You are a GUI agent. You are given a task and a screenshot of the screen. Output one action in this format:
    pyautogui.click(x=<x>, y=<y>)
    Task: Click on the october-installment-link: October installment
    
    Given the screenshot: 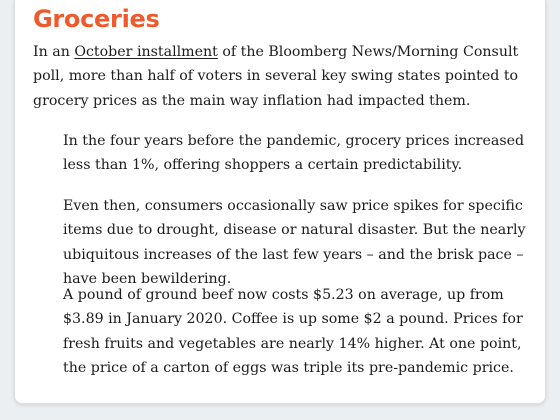 What is the action you would take?
    pyautogui.click(x=146, y=52)
    